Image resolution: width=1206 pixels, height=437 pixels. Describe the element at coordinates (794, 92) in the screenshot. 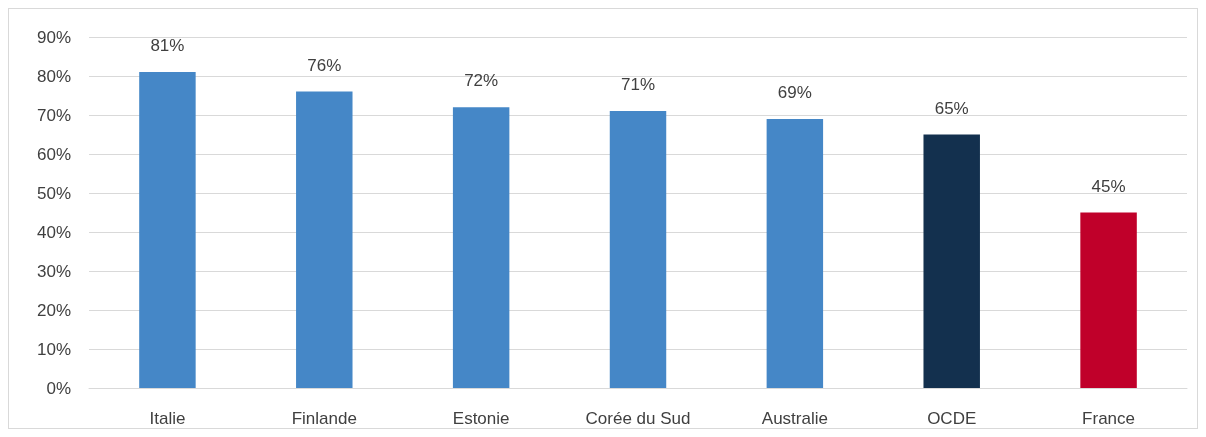

I see `data-label: 69%` at that location.